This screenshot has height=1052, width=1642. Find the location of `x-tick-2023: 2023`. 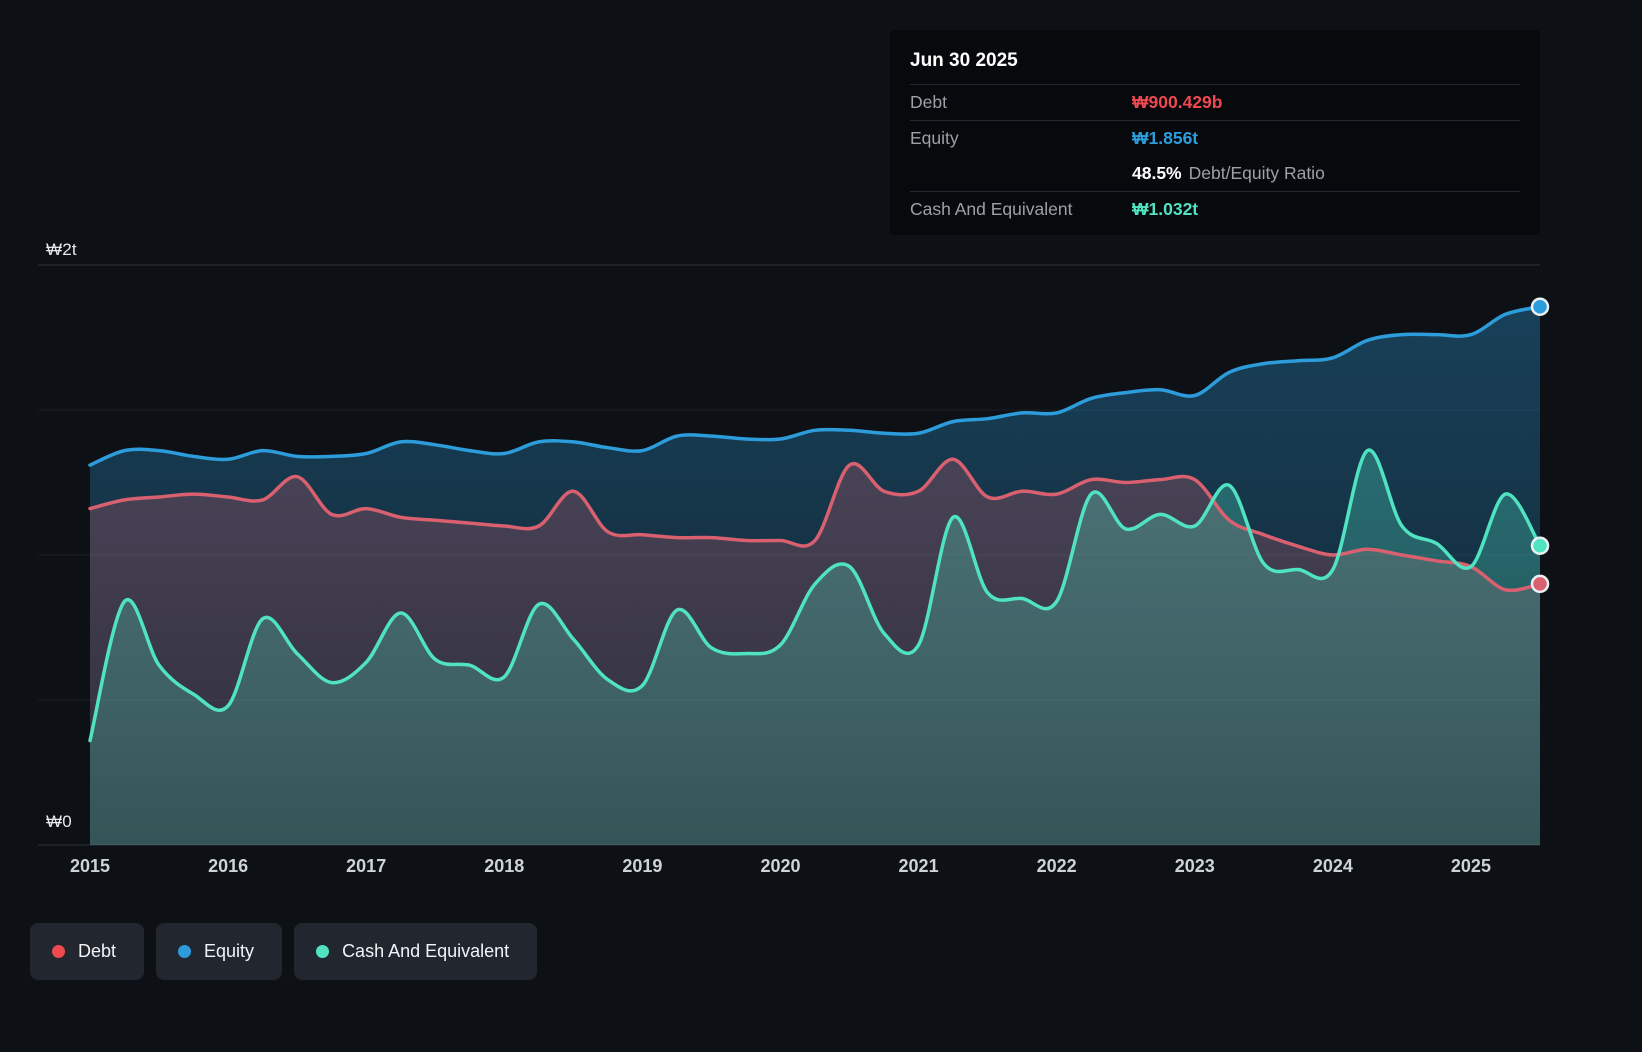

x-tick-2023: 2023 is located at coordinates (1194, 866).